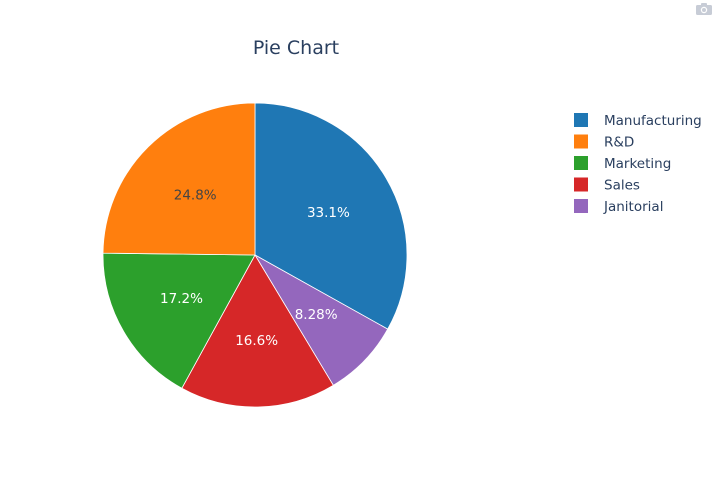 This screenshot has height=499, width=721. I want to click on camera-icon, so click(704, 9).